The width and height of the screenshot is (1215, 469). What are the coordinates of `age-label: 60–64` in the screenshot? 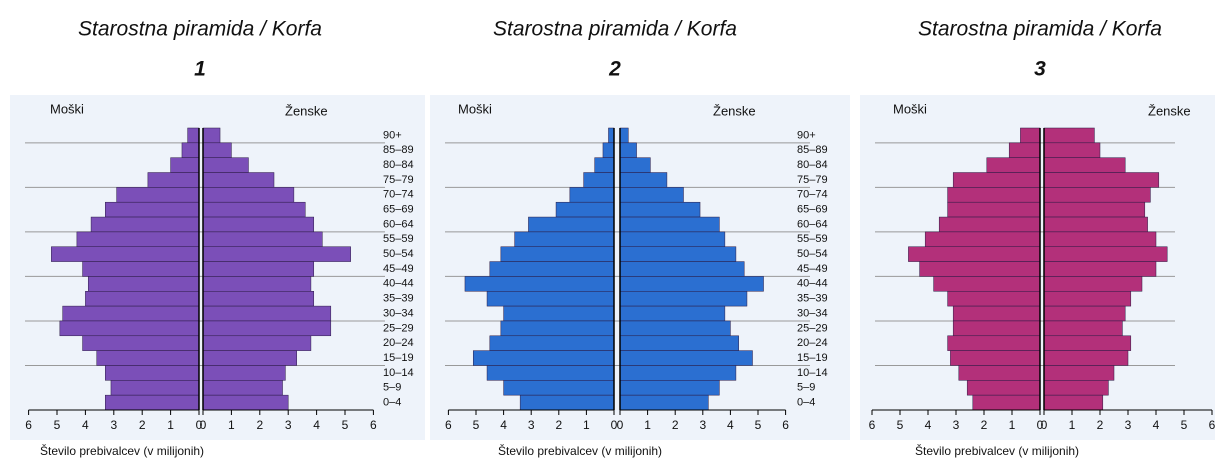 It's located at (398, 224).